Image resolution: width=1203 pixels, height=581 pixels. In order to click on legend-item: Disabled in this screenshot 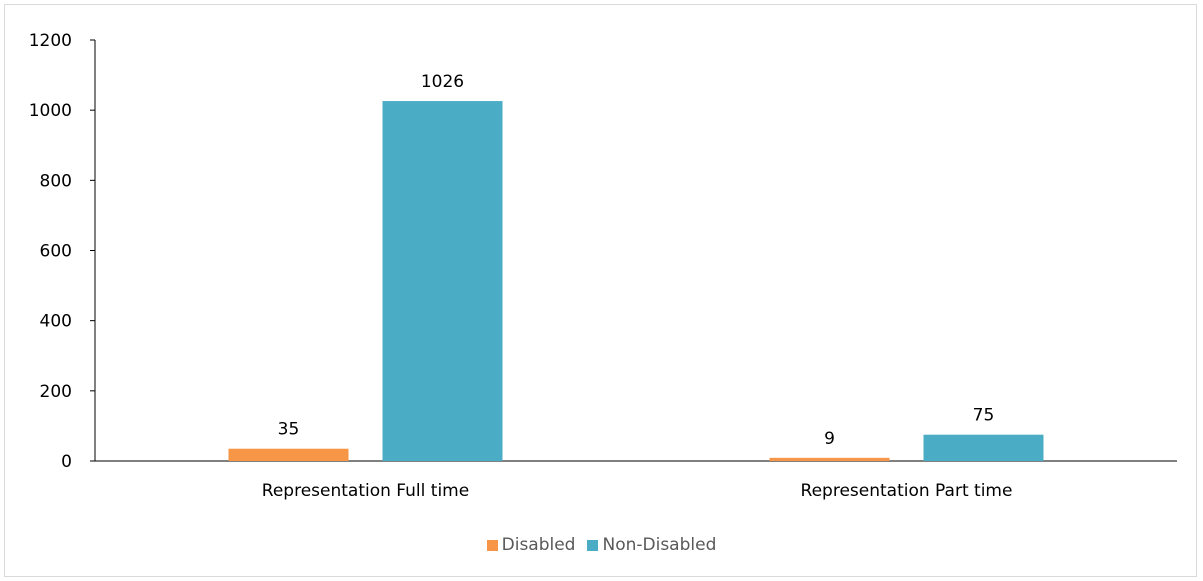, I will do `click(531, 545)`.